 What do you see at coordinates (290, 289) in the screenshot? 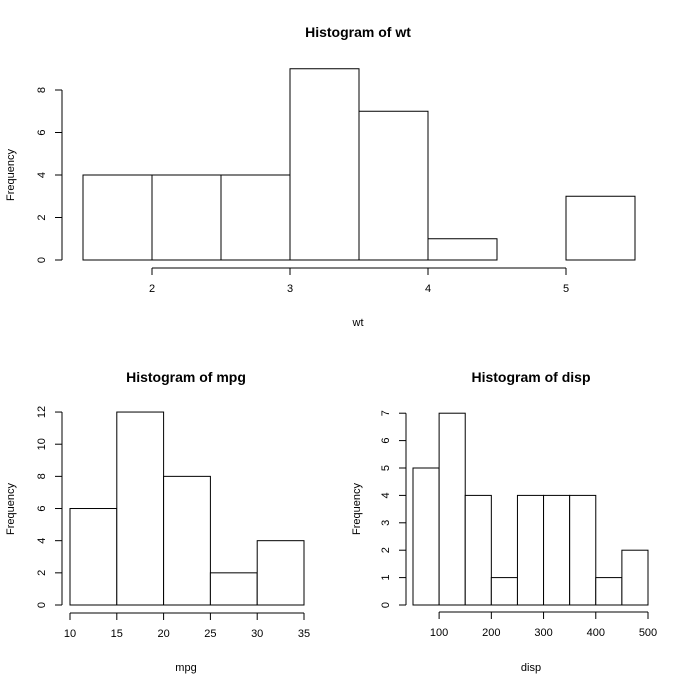
I see `x-tick-label: 3` at bounding box center [290, 289].